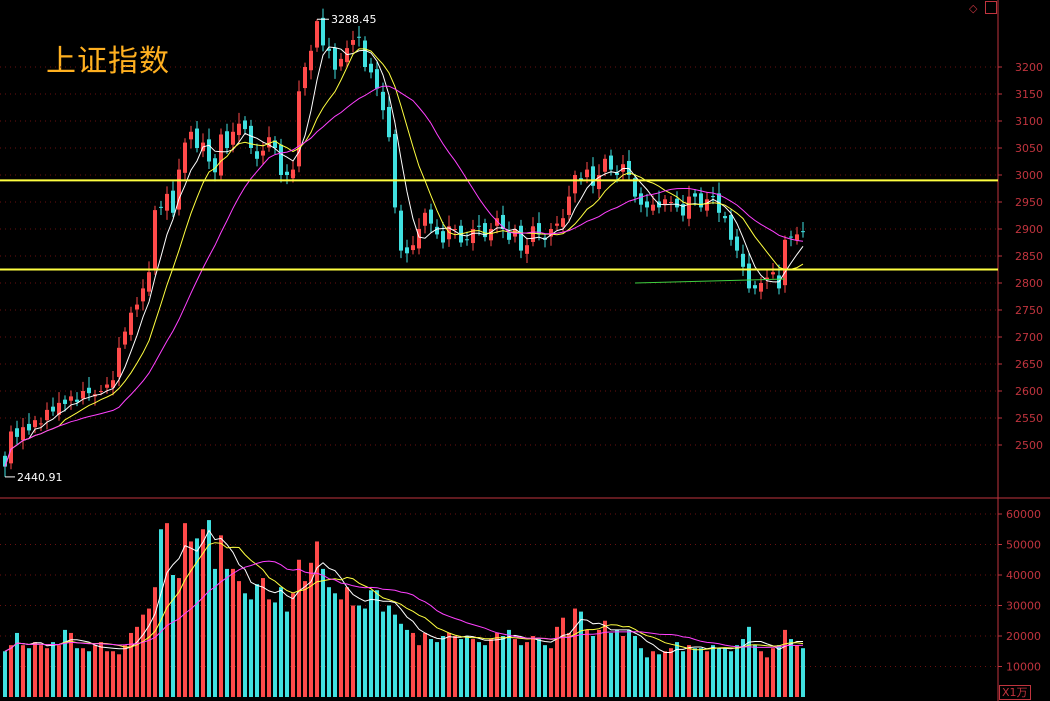 The height and width of the screenshot is (701, 1050). Describe the element at coordinates (1023, 575) in the screenshot. I see `volume-tick-label: 40000` at that location.